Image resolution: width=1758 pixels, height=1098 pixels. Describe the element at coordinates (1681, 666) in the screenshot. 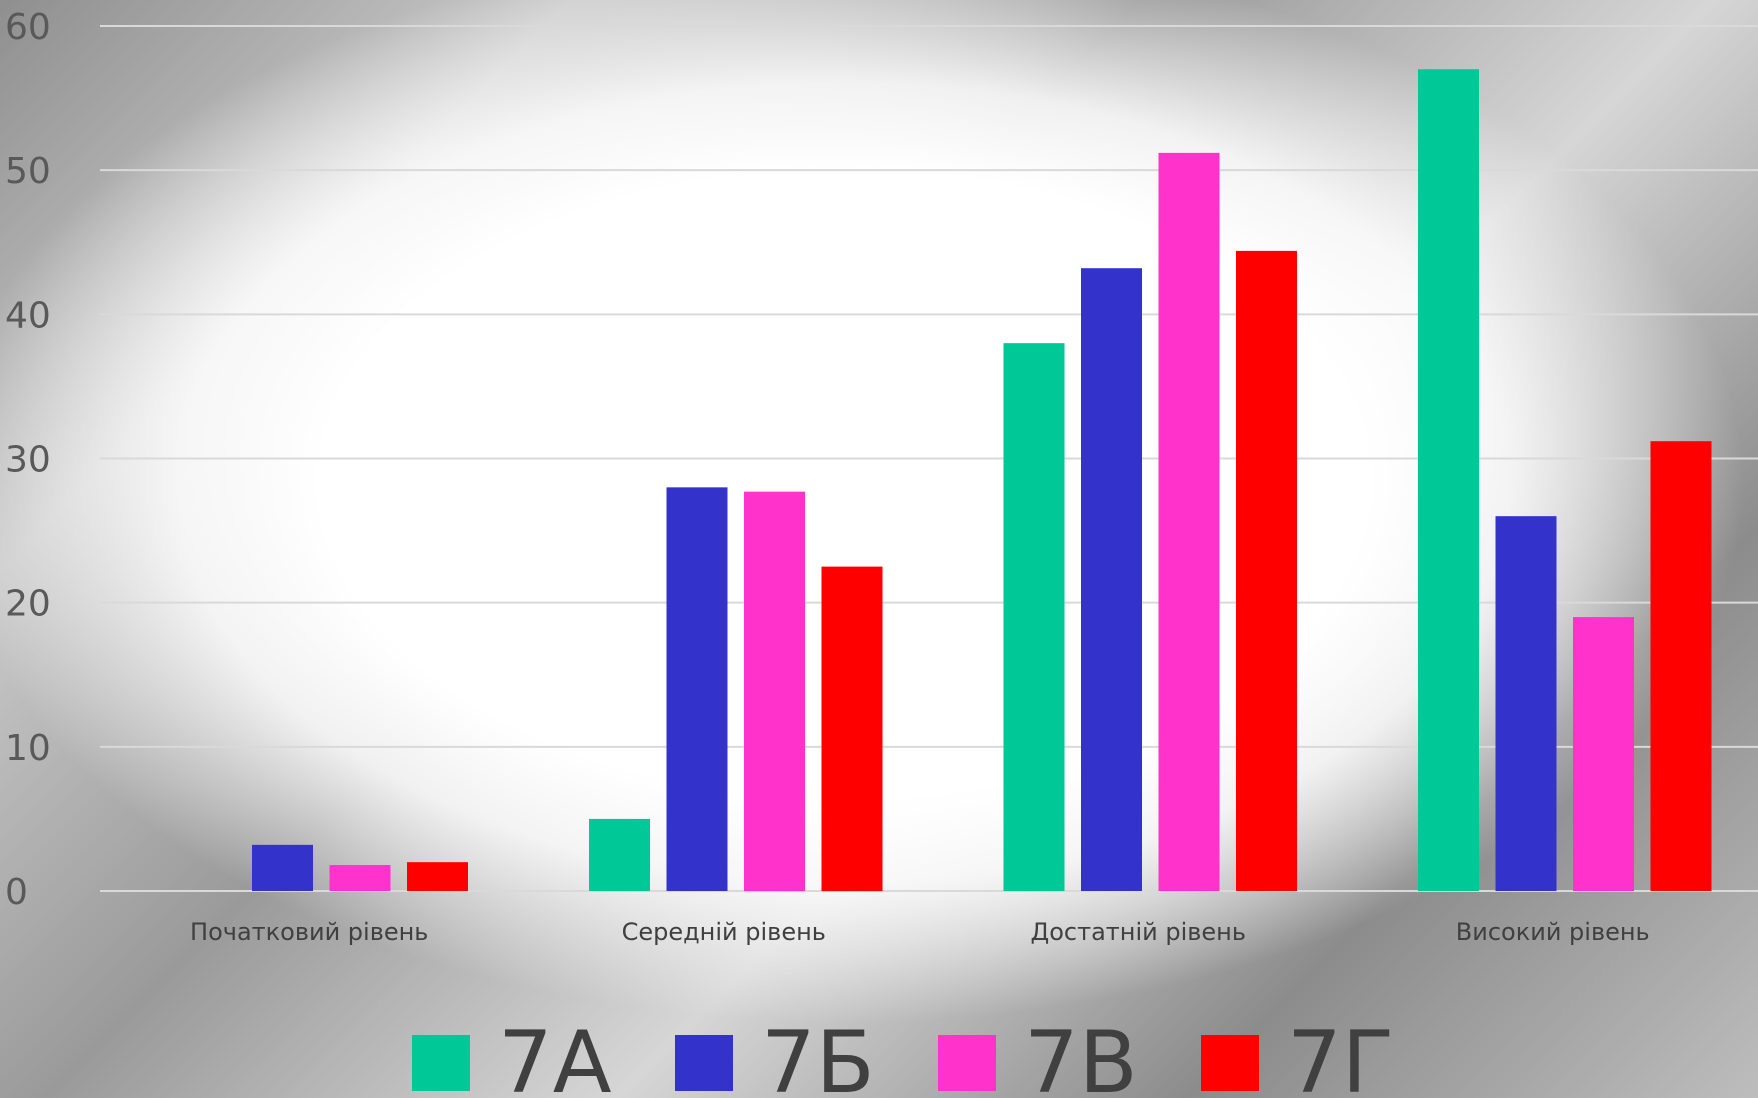

I see `bar-7Г-3` at that location.